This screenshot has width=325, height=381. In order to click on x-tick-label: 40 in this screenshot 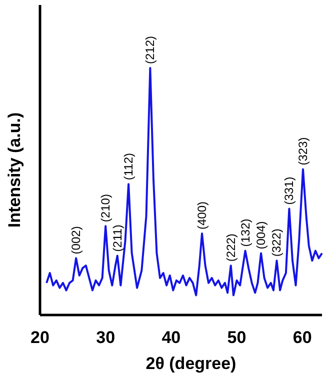, I will do `click(171, 337)`.